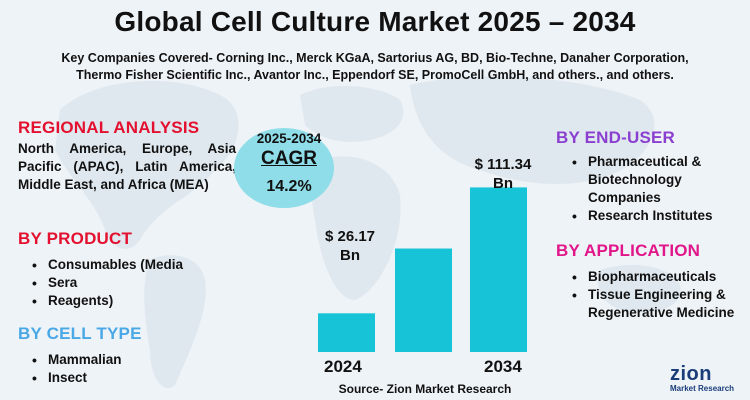 Image resolution: width=750 pixels, height=400 pixels. What do you see at coordinates (702, 388) in the screenshot?
I see `logo-tagline: Market Research` at bounding box center [702, 388].